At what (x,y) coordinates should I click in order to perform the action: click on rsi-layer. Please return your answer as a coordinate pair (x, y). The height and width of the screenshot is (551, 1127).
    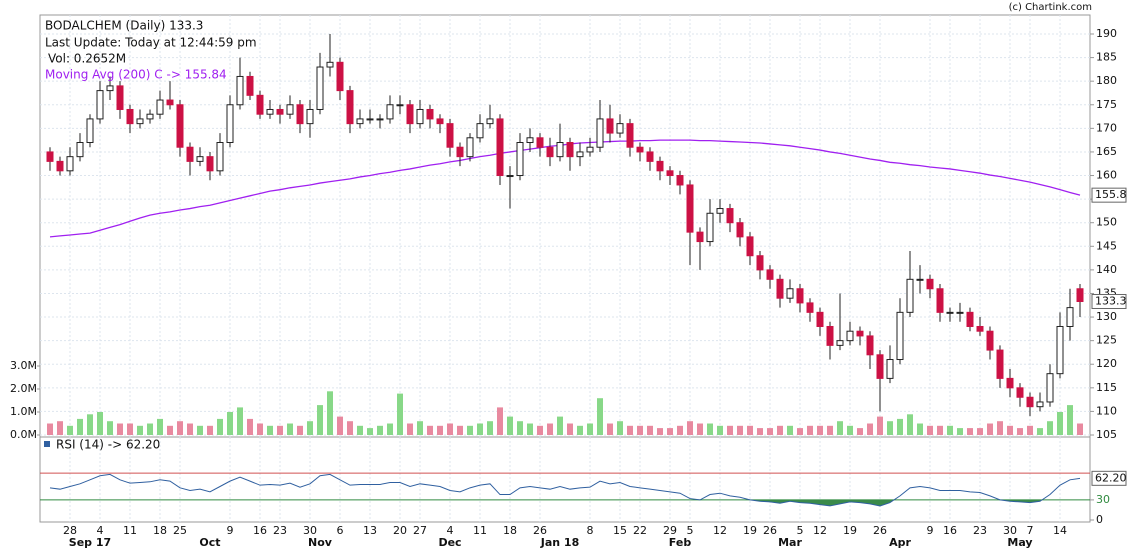
    Looking at the image, I should click on (565, 490).